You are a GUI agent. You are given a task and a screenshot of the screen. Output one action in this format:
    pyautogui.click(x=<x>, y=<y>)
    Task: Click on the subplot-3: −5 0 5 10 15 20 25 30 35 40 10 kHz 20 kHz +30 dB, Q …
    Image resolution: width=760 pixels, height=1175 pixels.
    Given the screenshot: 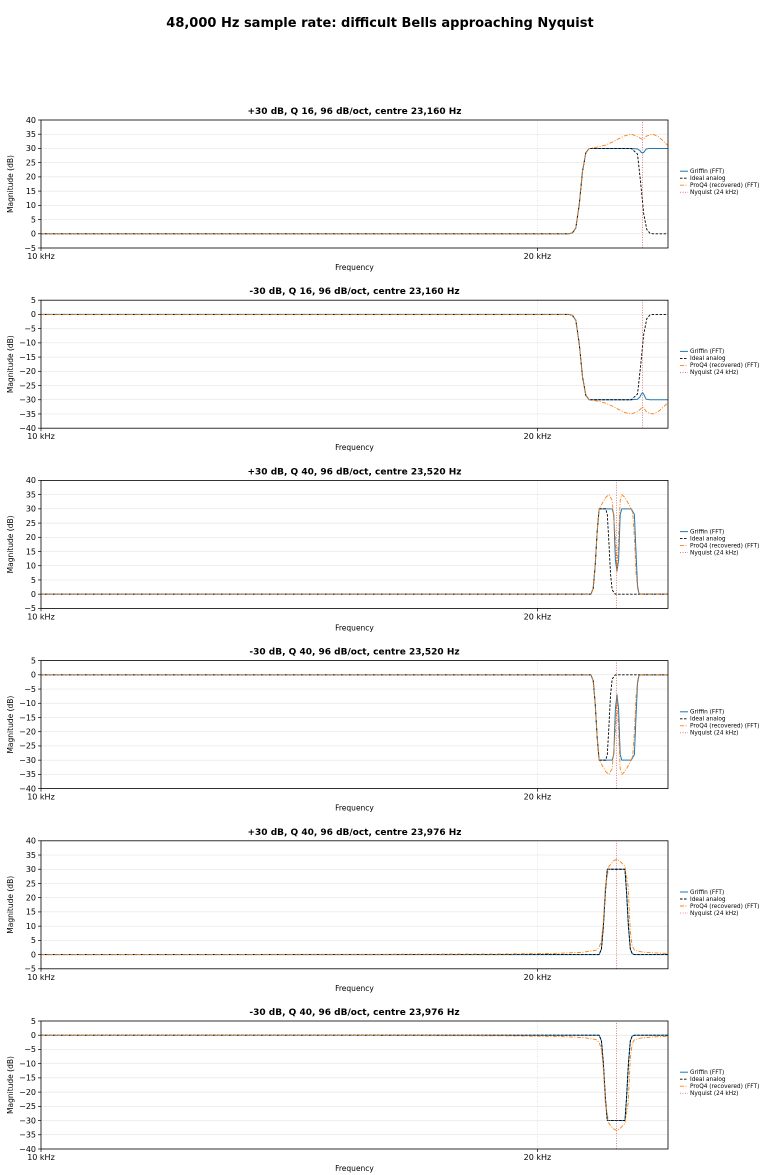 What is the action you would take?
    pyautogui.click(x=382, y=549)
    